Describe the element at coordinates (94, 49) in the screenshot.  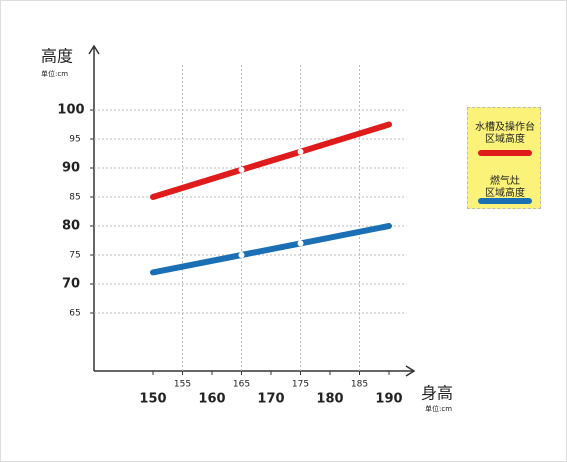
I see `y-arrow` at that location.